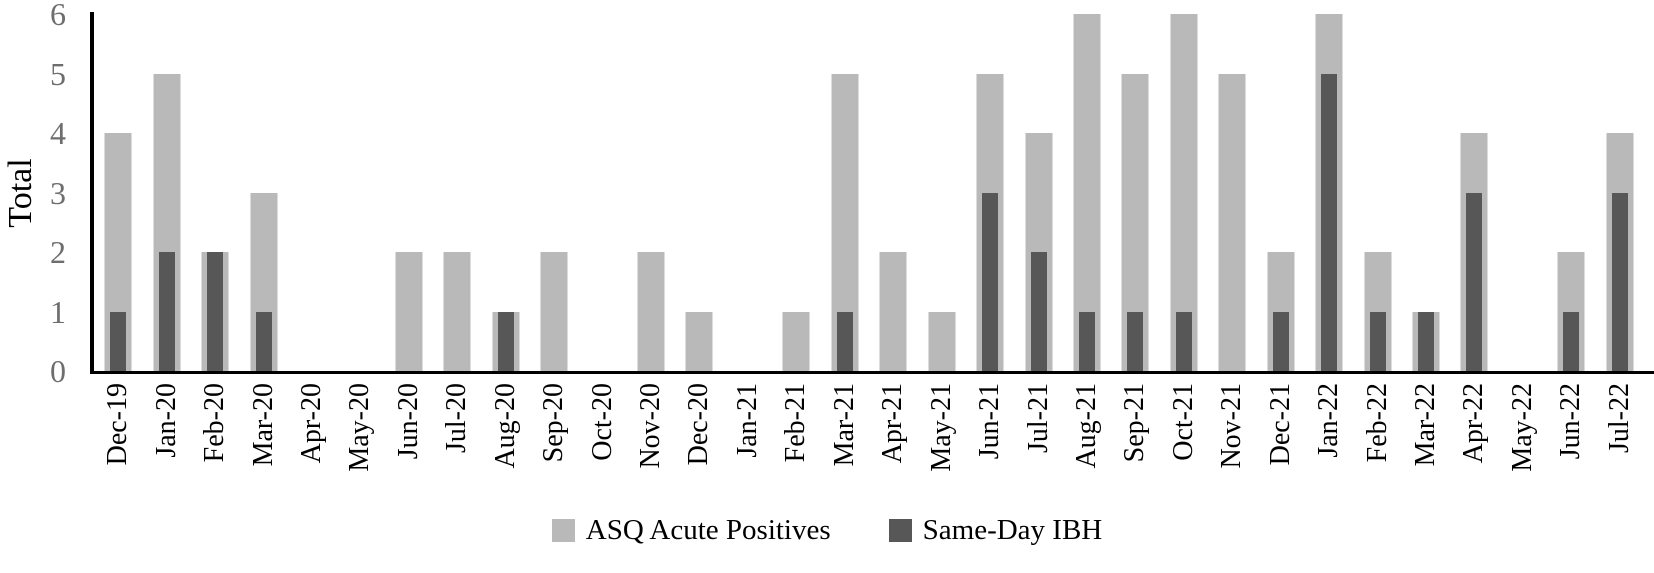  Describe the element at coordinates (58, 73) in the screenshot. I see `y-tick-label: 5` at that location.